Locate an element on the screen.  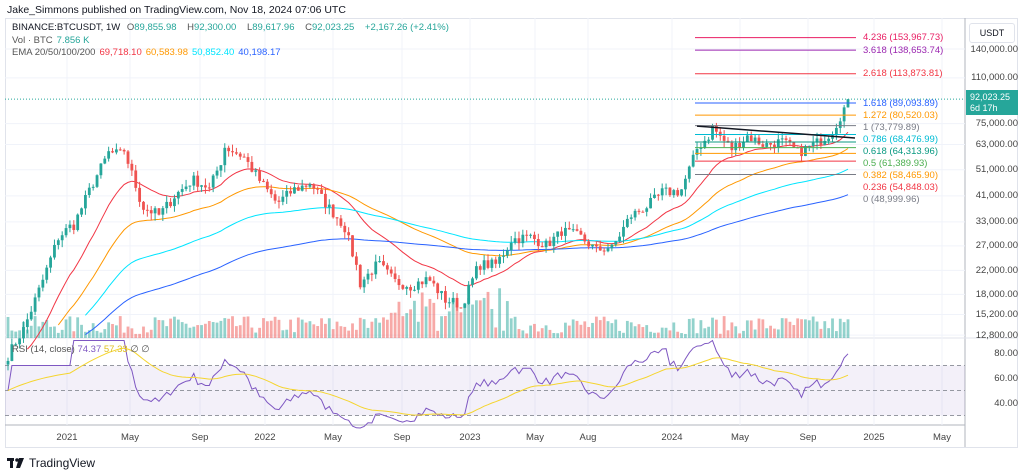
time-axis-label: May is located at coordinates (535, 437).